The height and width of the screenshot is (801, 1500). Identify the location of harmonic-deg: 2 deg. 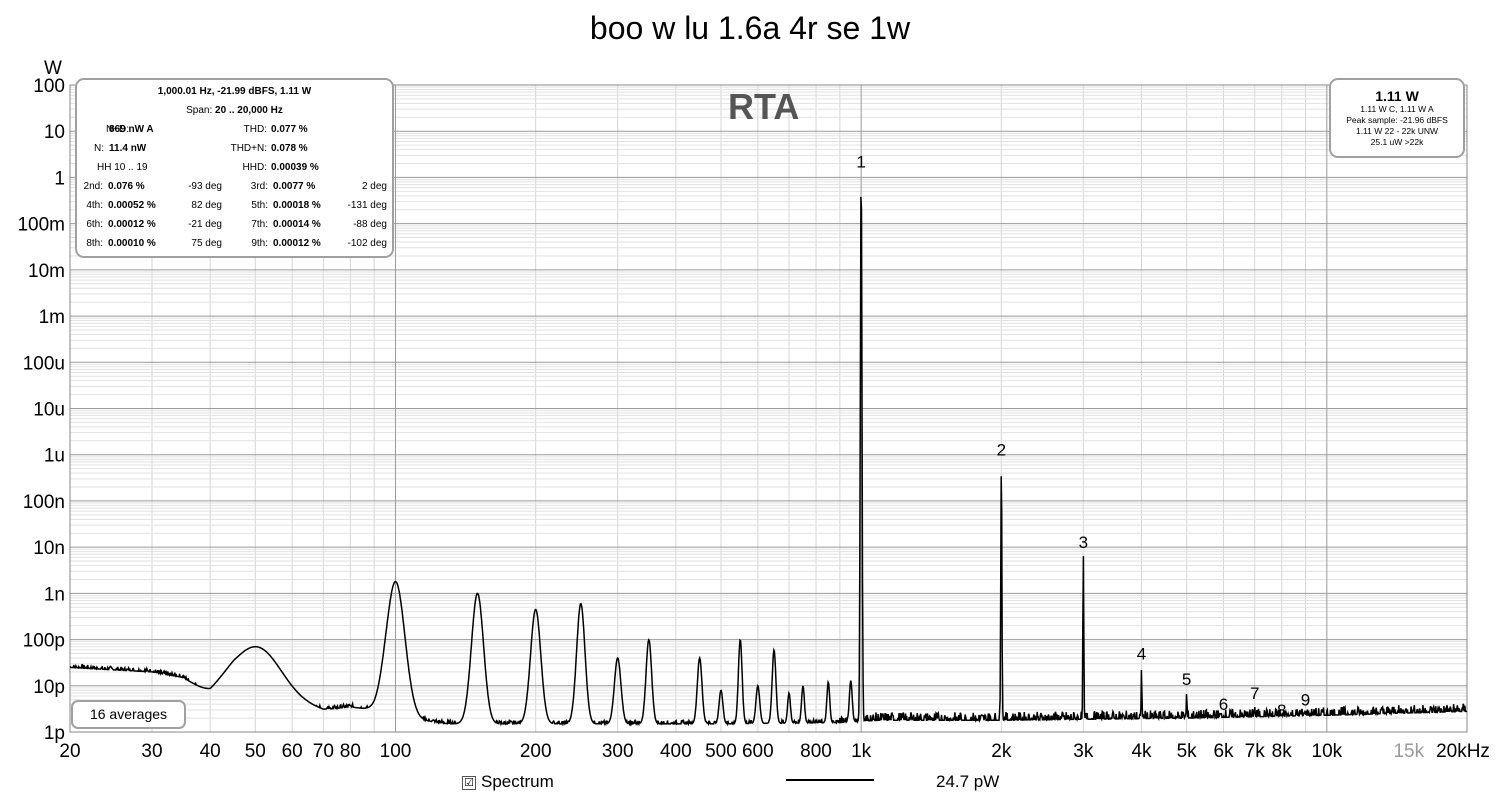
(374, 186).